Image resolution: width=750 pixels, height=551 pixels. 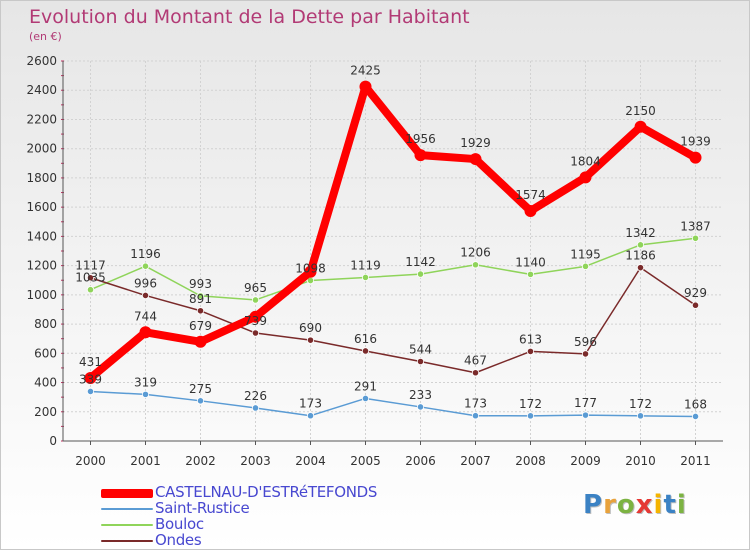 I want to click on x-tick-label: 2000, so click(x=90, y=461).